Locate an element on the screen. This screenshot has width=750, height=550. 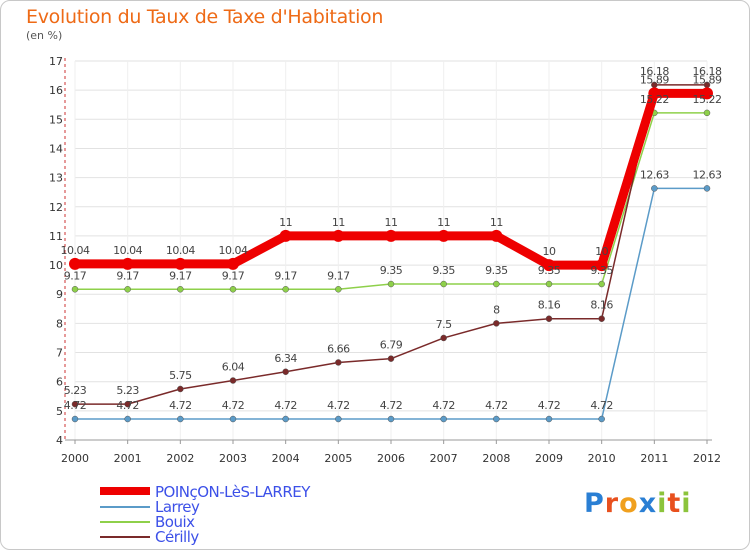
x-tick-label: 2002 is located at coordinates (180, 458).